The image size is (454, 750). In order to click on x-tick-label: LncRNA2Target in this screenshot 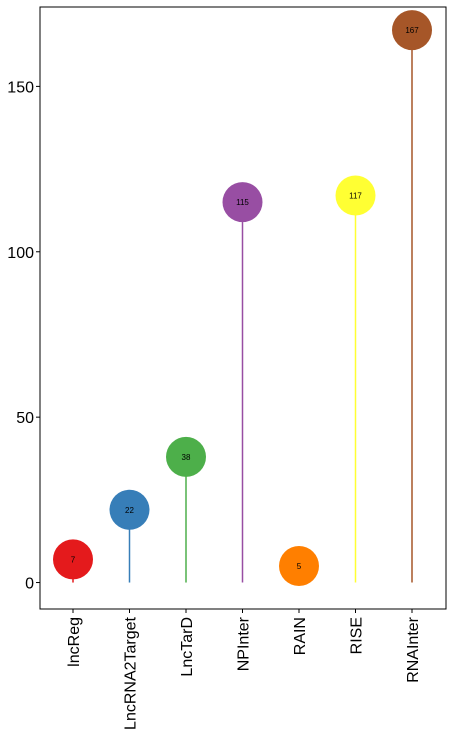, I will do `click(131, 673)`.